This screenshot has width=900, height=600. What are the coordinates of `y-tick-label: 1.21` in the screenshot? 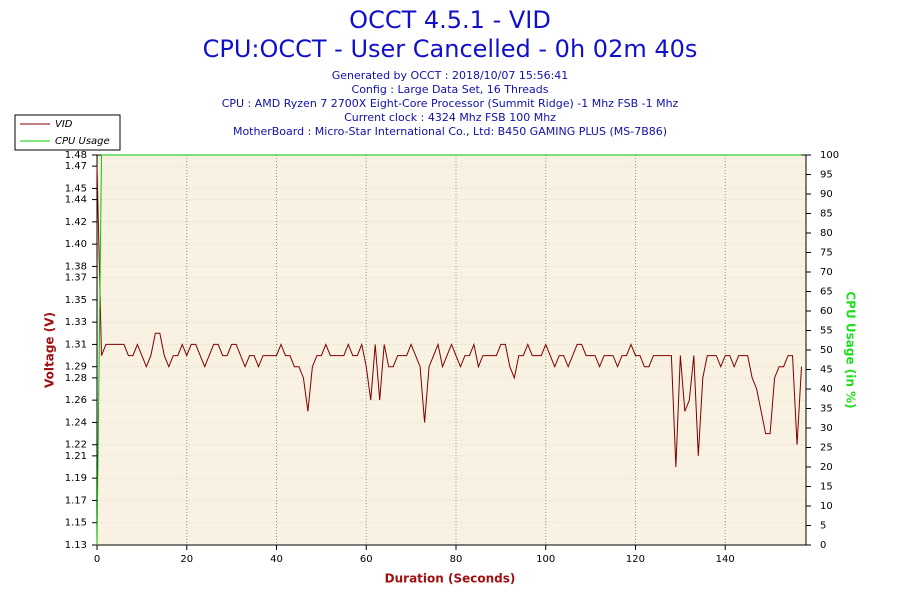 It's located at (76, 456).